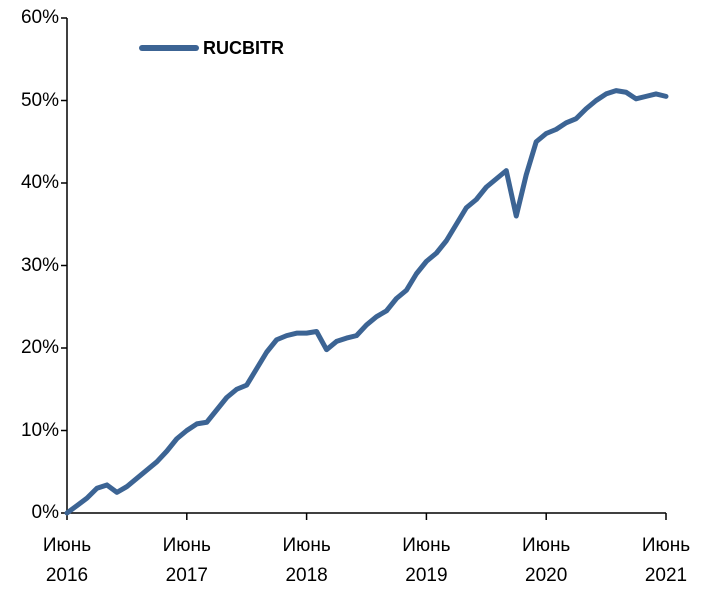  What do you see at coordinates (546, 560) in the screenshot?
I see `x-tick-label: Июнь 2020` at bounding box center [546, 560].